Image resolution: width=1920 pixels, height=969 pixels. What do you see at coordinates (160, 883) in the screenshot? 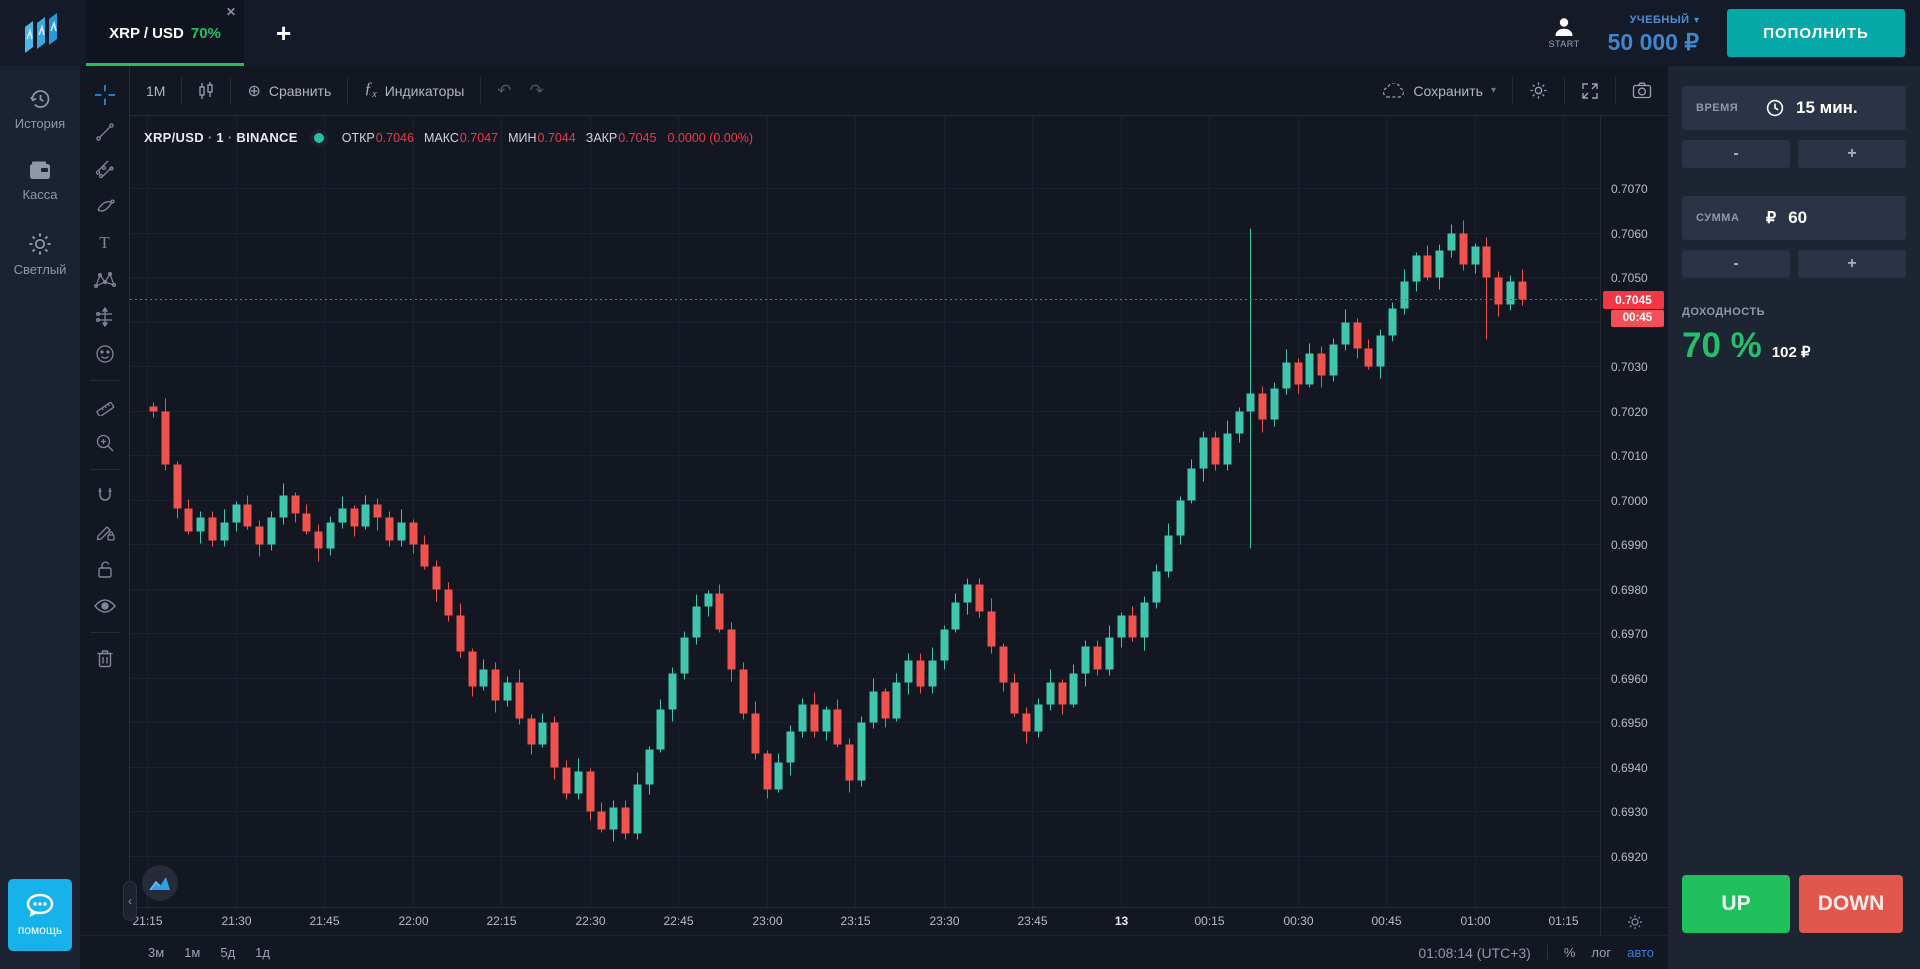
I see `instrument-logo-button` at bounding box center [160, 883].